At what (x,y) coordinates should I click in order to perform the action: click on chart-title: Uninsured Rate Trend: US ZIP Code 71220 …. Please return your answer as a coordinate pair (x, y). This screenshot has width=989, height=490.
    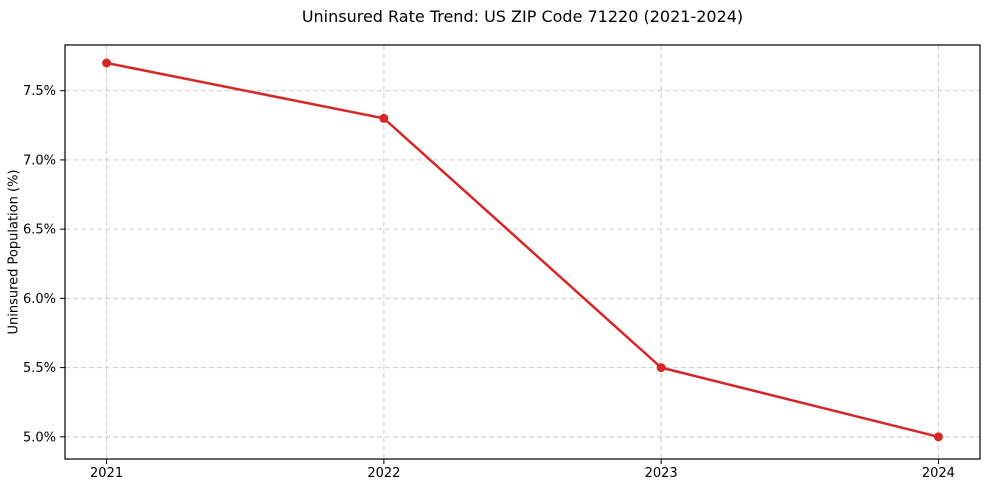
    Looking at the image, I should click on (522, 16).